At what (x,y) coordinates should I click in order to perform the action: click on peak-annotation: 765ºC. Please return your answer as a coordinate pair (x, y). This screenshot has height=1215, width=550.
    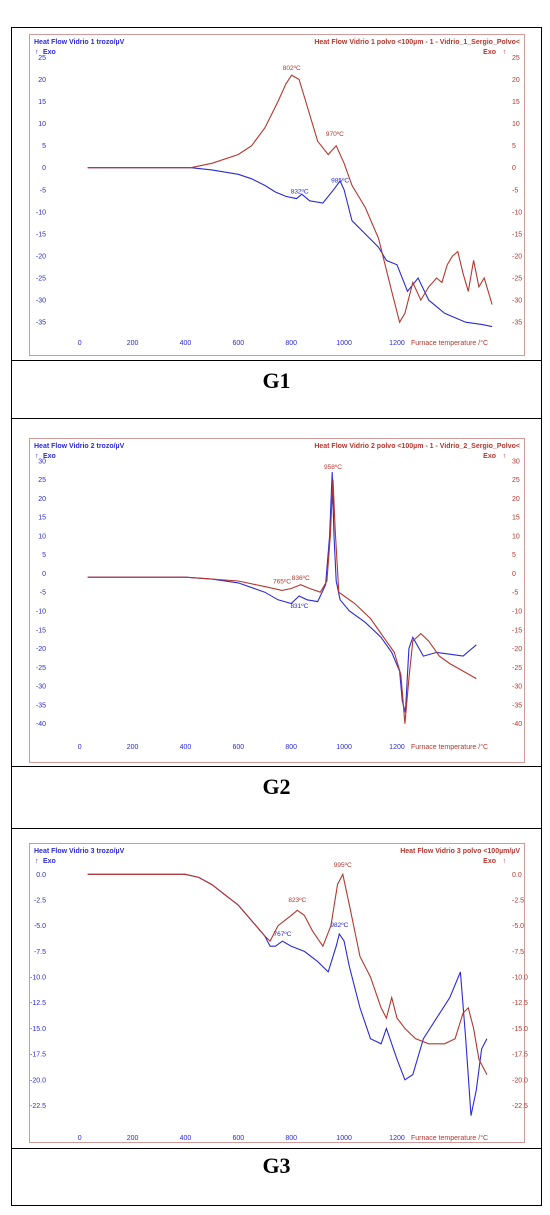
    Looking at the image, I should click on (282, 582).